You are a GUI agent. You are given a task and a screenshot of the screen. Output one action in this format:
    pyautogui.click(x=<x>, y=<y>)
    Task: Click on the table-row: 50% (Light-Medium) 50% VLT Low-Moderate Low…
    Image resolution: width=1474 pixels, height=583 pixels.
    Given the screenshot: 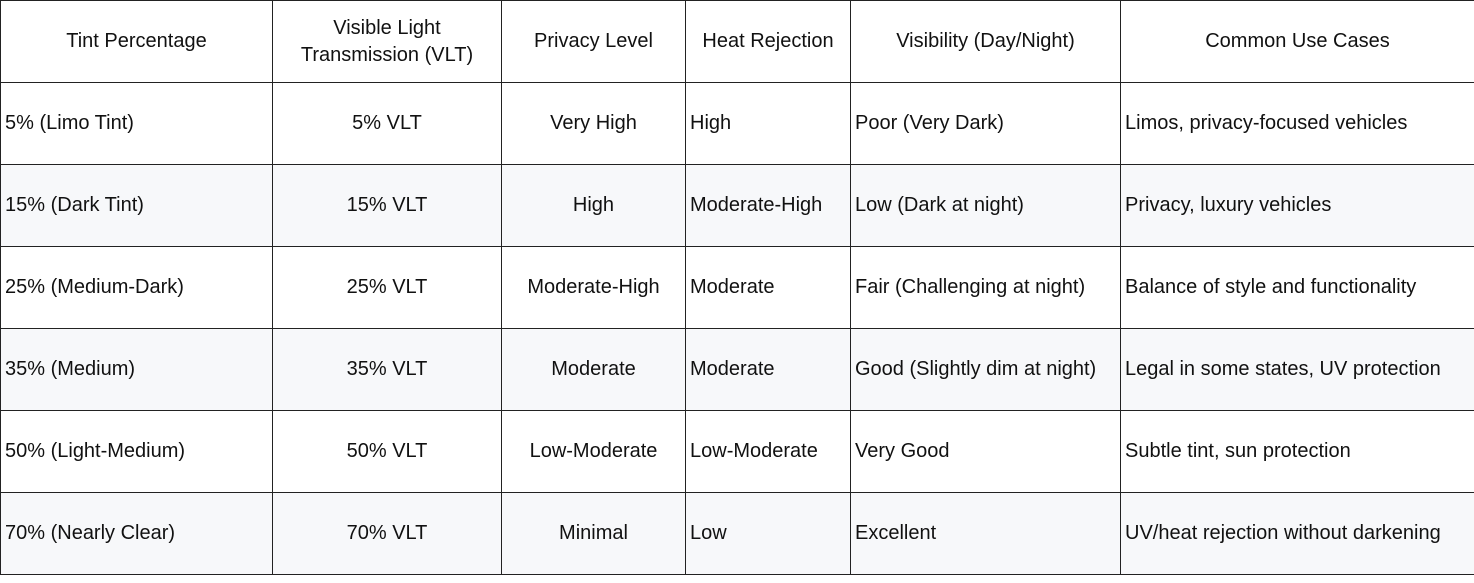 What is the action you would take?
    pyautogui.click(x=737, y=451)
    